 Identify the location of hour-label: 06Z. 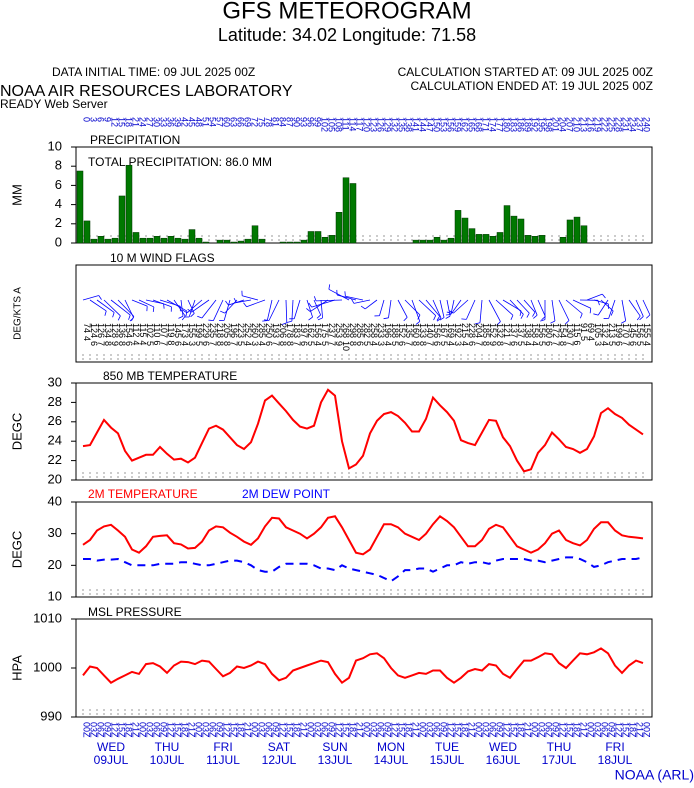
(101, 730).